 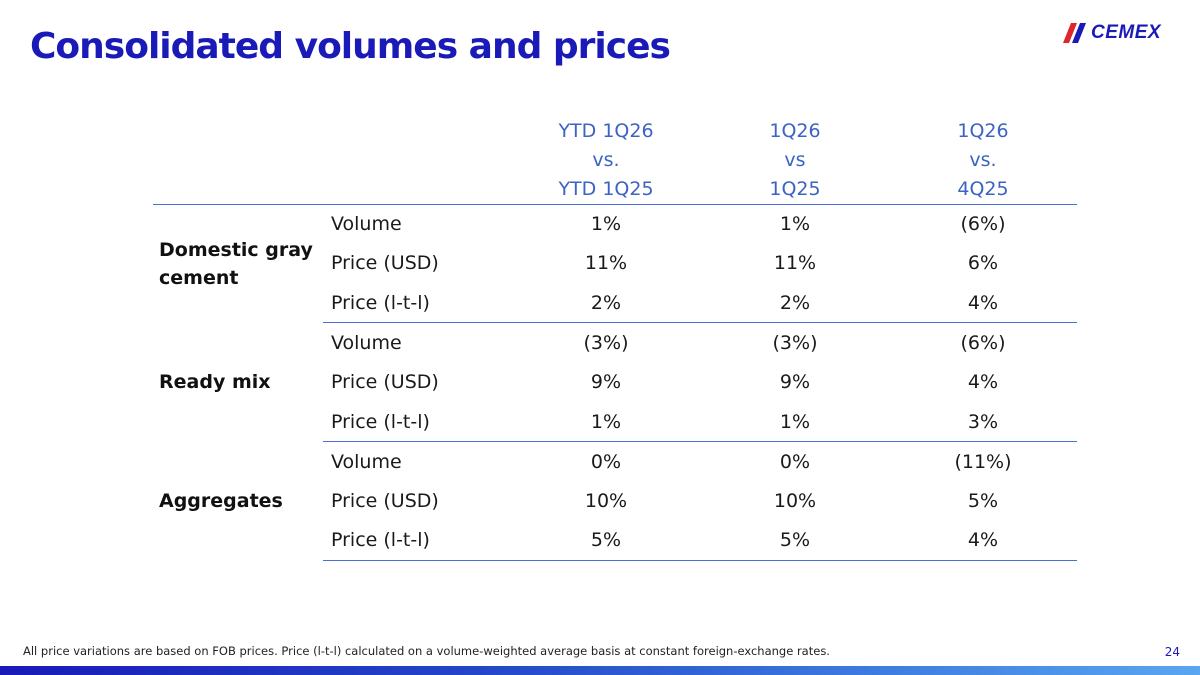 I want to click on page-title: Consolidated volumes and prices, so click(x=350, y=46).